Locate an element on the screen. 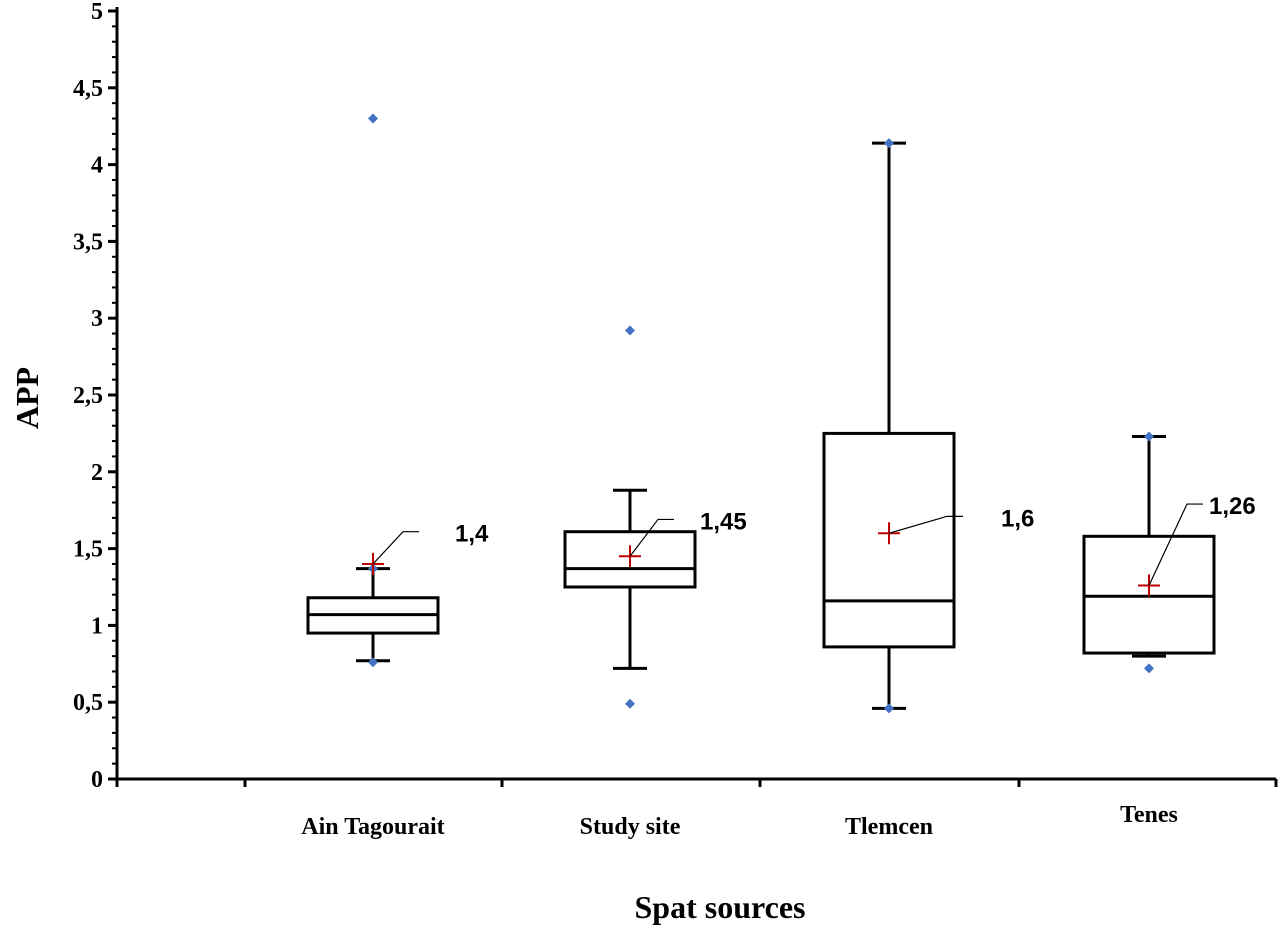 The height and width of the screenshot is (931, 1280). y-tick-label: 3,5 is located at coordinates (88, 242).